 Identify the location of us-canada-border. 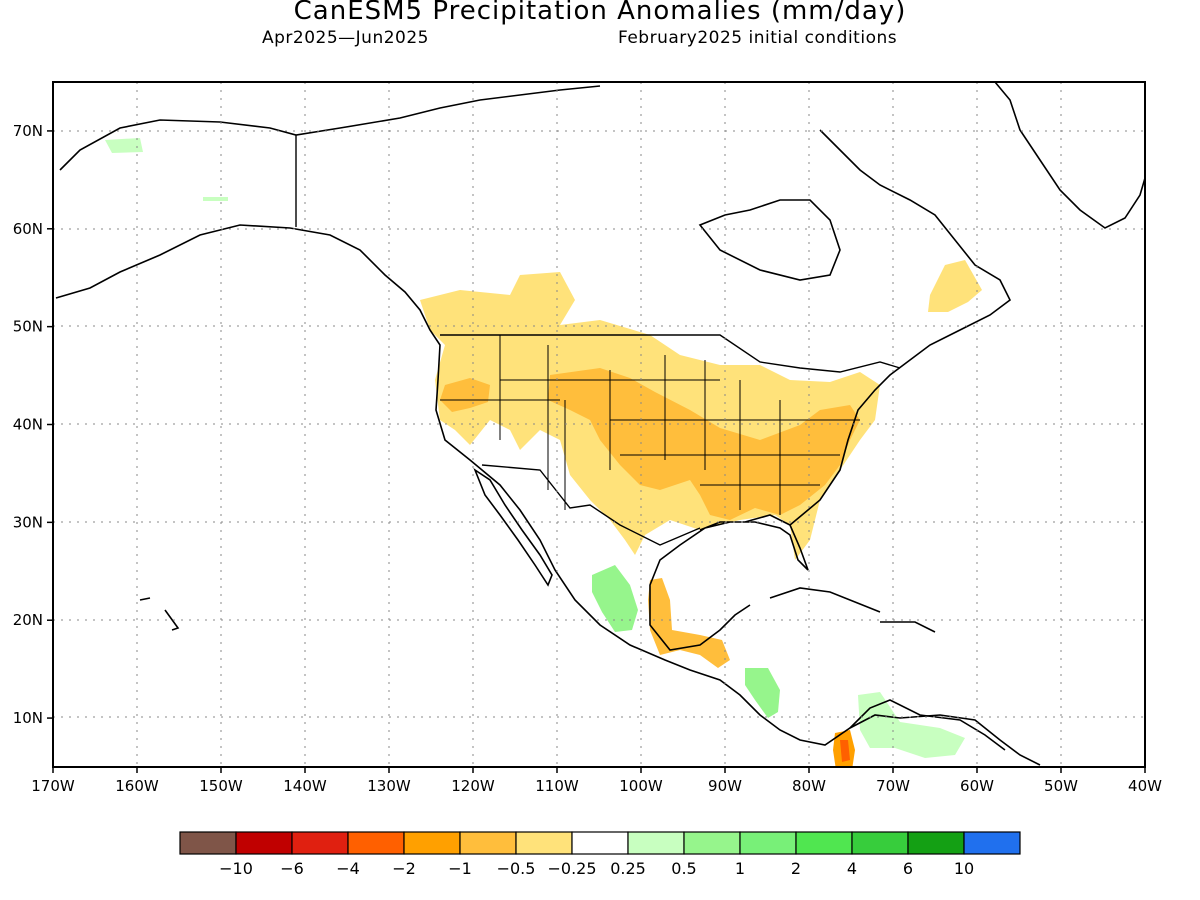
(670, 353).